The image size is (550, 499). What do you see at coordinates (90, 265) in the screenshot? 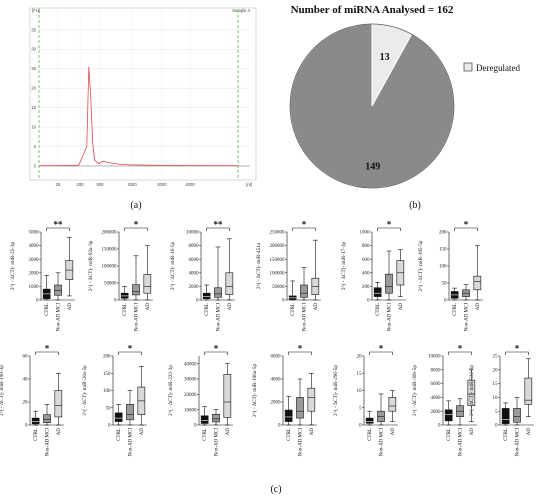
I see `y-axis-label: 2^( - ΔCT)- miR-92a-3p` at bounding box center [90, 265].